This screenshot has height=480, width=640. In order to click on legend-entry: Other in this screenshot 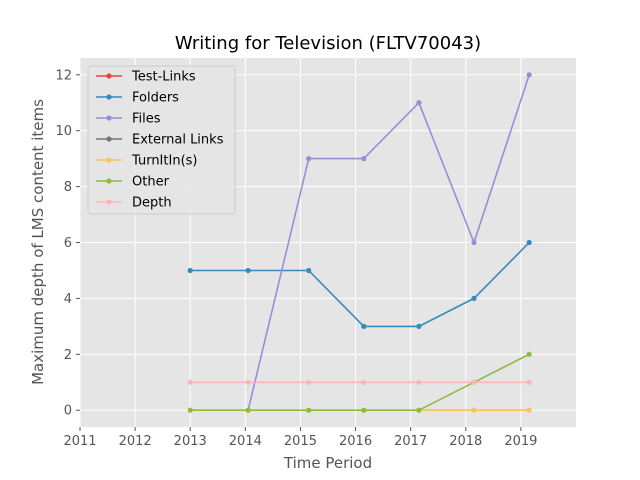, I will do `click(133, 182)`.